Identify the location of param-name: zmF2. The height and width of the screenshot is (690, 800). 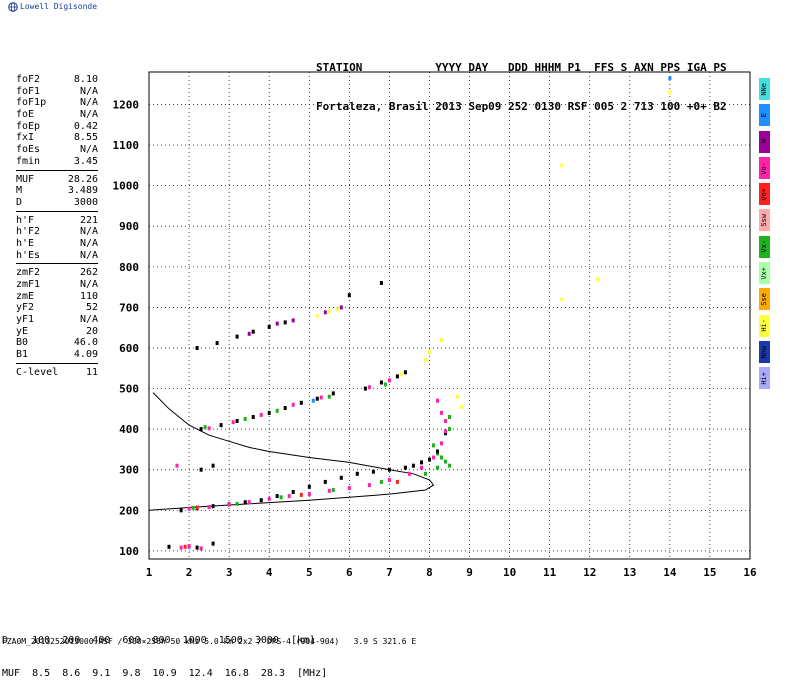
(28, 273).